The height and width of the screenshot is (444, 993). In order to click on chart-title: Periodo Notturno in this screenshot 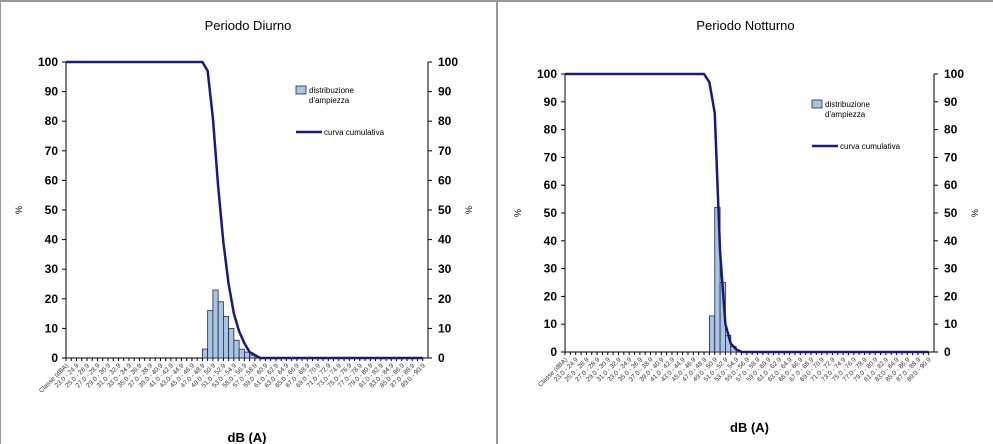, I will do `click(745, 25)`.